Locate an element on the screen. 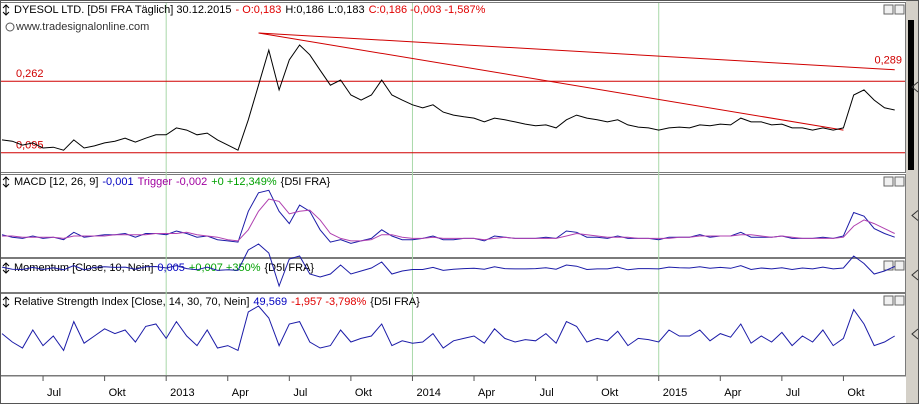 The width and height of the screenshot is (919, 404). header-part: +0 +12,349% is located at coordinates (244, 182).